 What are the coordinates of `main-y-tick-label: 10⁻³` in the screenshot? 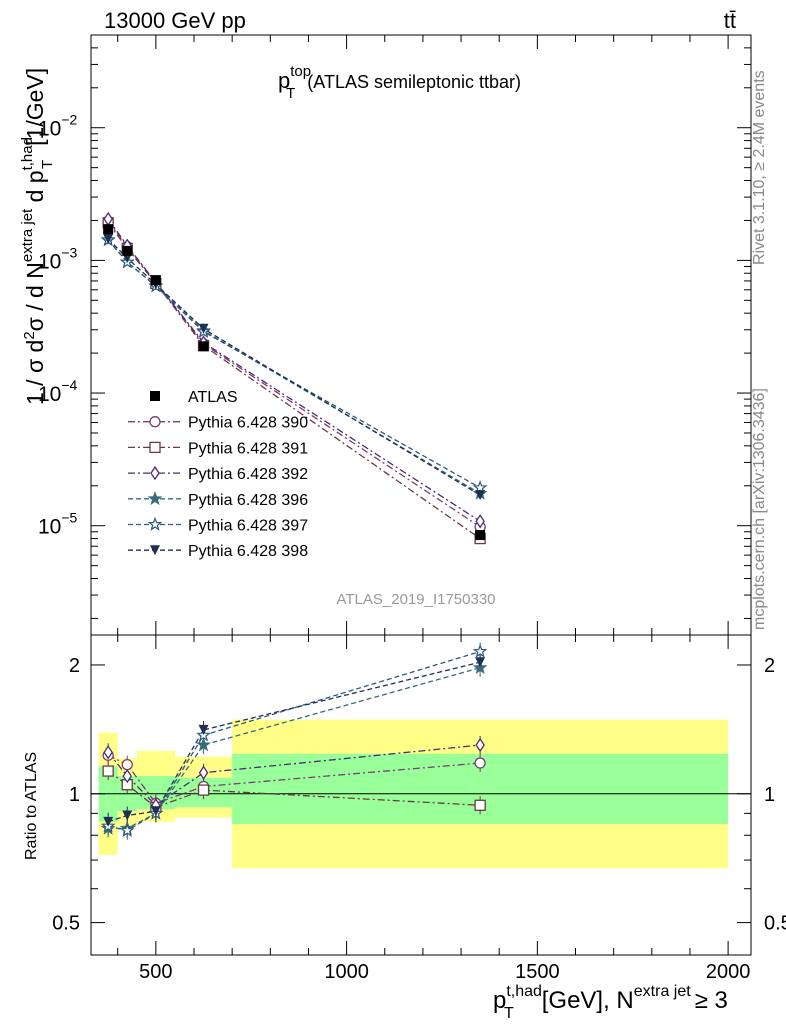 It's located at (58, 258).